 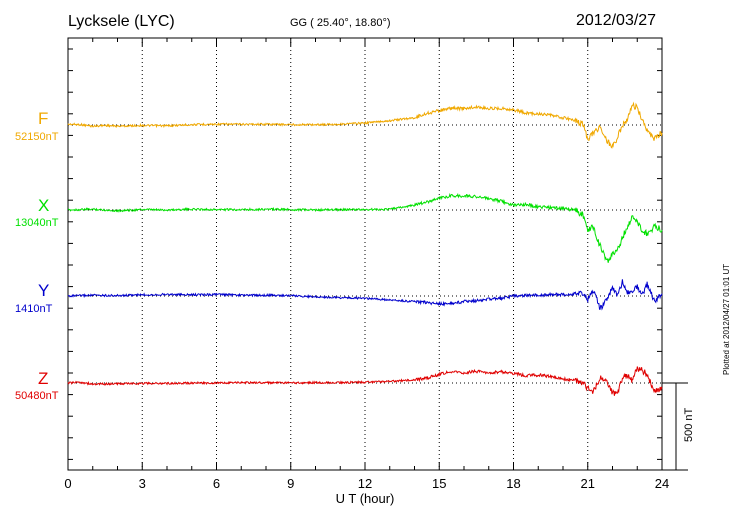 What do you see at coordinates (142, 483) in the screenshot?
I see `x-tick-label: 3` at bounding box center [142, 483].